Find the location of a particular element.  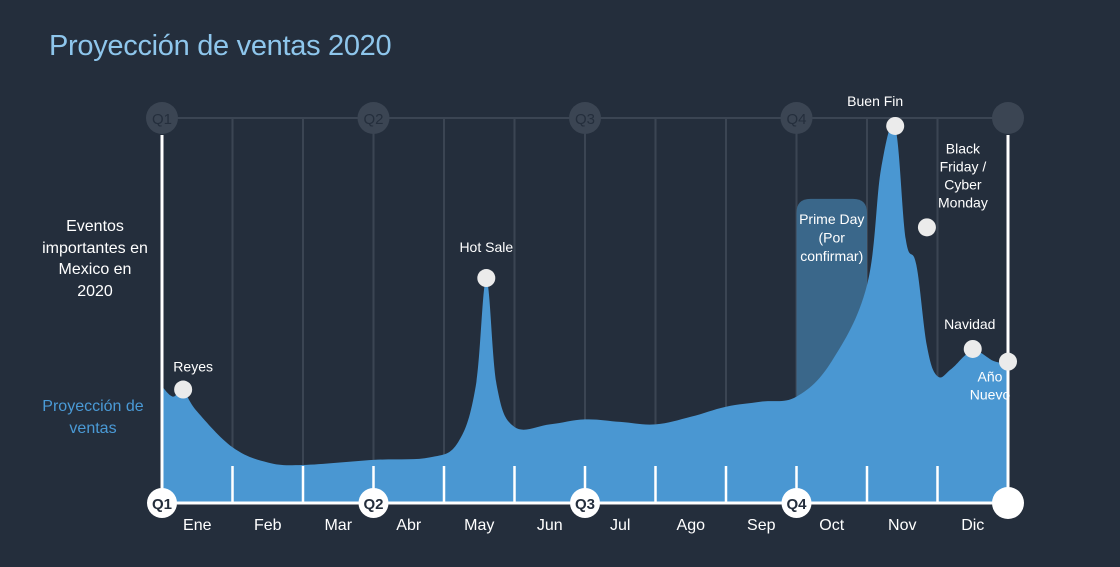

quarter-label: Q1 is located at coordinates (162, 504).